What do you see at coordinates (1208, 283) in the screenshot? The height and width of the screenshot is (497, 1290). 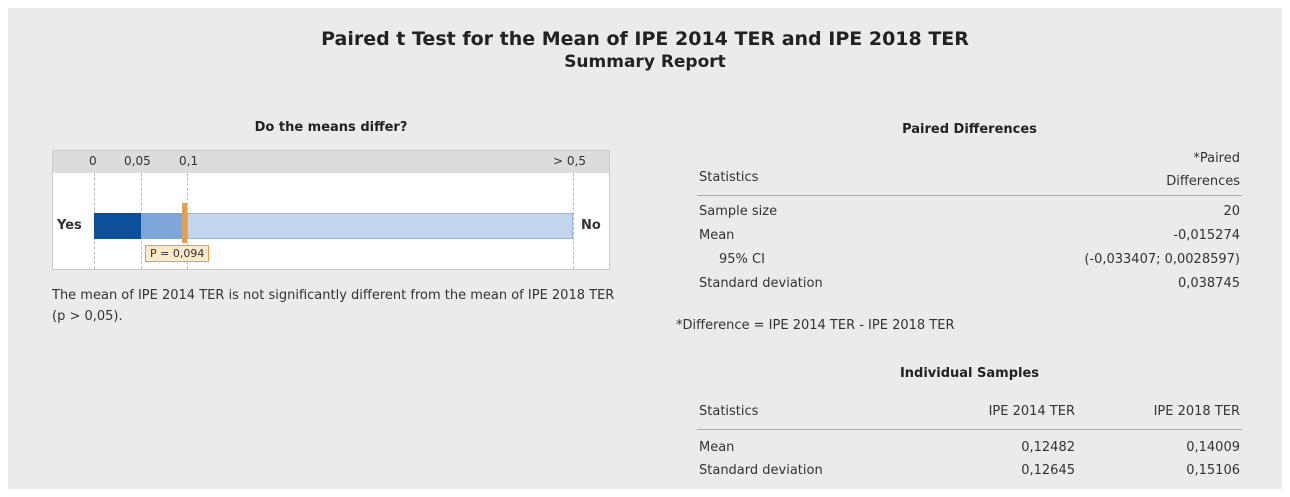 I see `cell: 0,038745` at bounding box center [1208, 283].